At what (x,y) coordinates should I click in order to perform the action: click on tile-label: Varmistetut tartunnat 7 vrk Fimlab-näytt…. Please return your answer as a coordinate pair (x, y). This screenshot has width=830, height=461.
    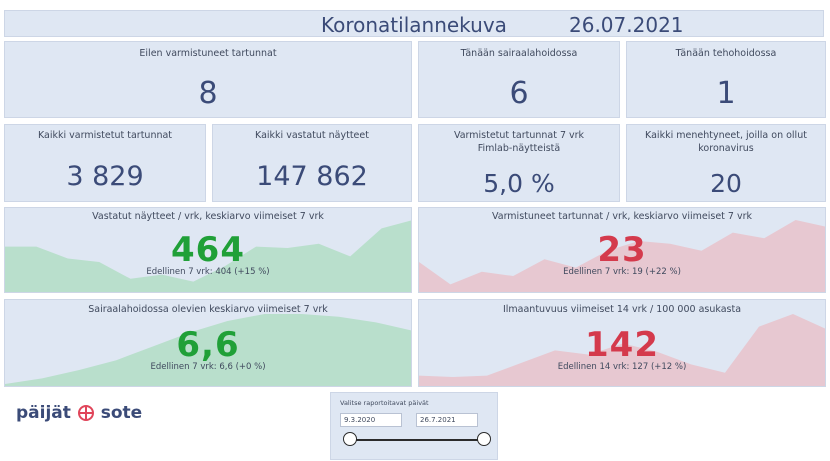
    Looking at the image, I should click on (519, 142).